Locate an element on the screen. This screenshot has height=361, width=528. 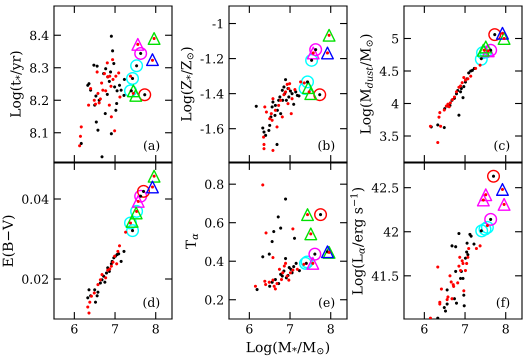
y-tick-label: -1.6 is located at coordinates (212, 129).